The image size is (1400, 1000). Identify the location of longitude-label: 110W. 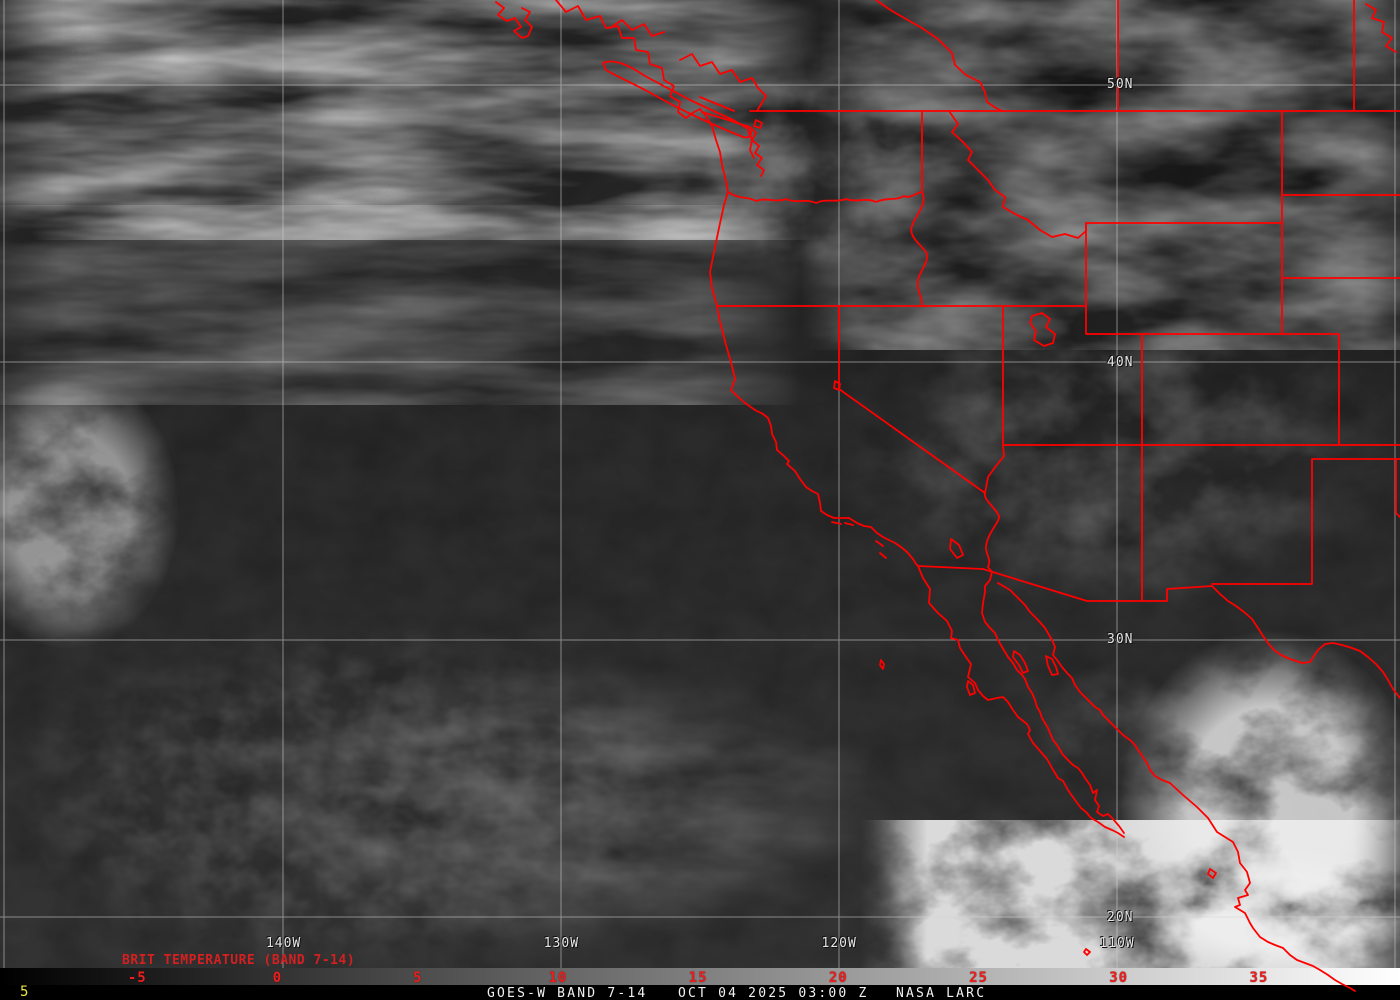
(1117, 943).